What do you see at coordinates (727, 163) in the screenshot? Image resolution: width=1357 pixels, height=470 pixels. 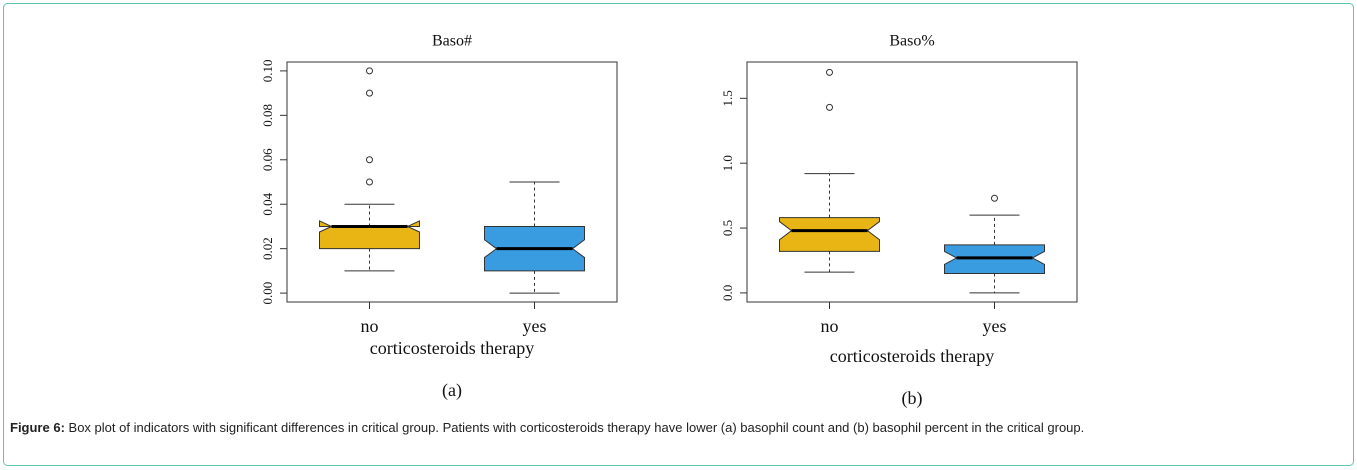 I see `y-tick-label: 1.0` at bounding box center [727, 163].